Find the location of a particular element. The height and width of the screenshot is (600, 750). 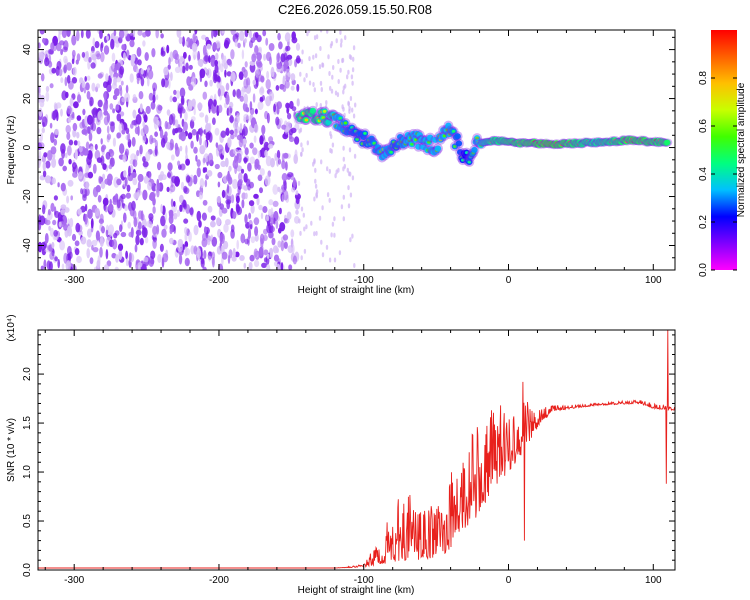

y-tick-label: 0 is located at coordinates (27, 147).